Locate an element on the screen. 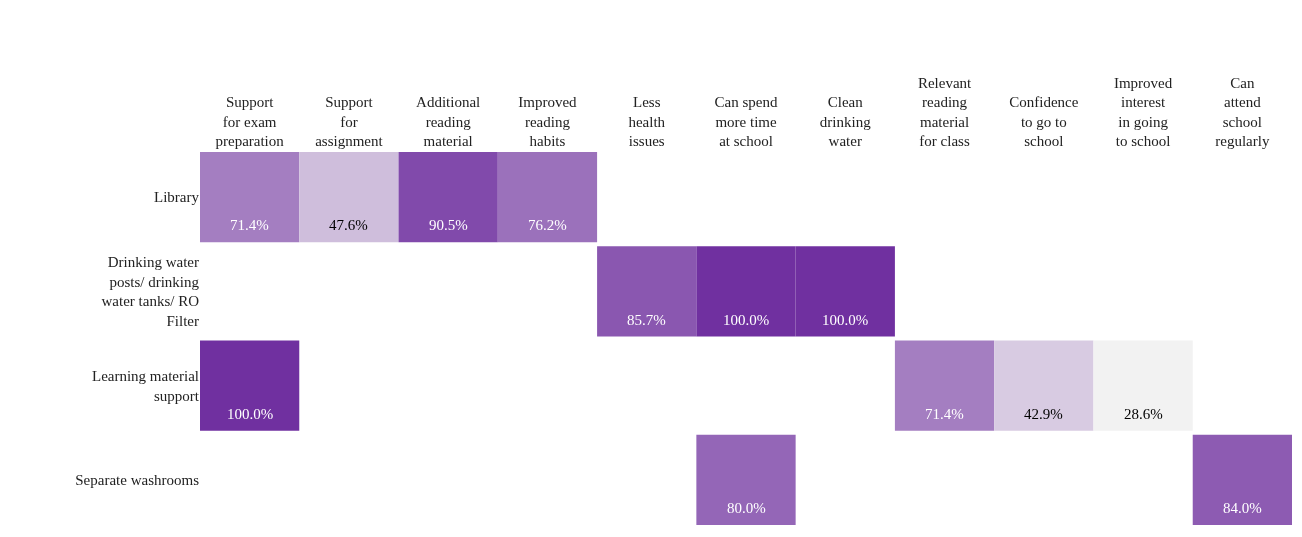 The image size is (1302, 537). y-tick-label: Library is located at coordinates (177, 197).